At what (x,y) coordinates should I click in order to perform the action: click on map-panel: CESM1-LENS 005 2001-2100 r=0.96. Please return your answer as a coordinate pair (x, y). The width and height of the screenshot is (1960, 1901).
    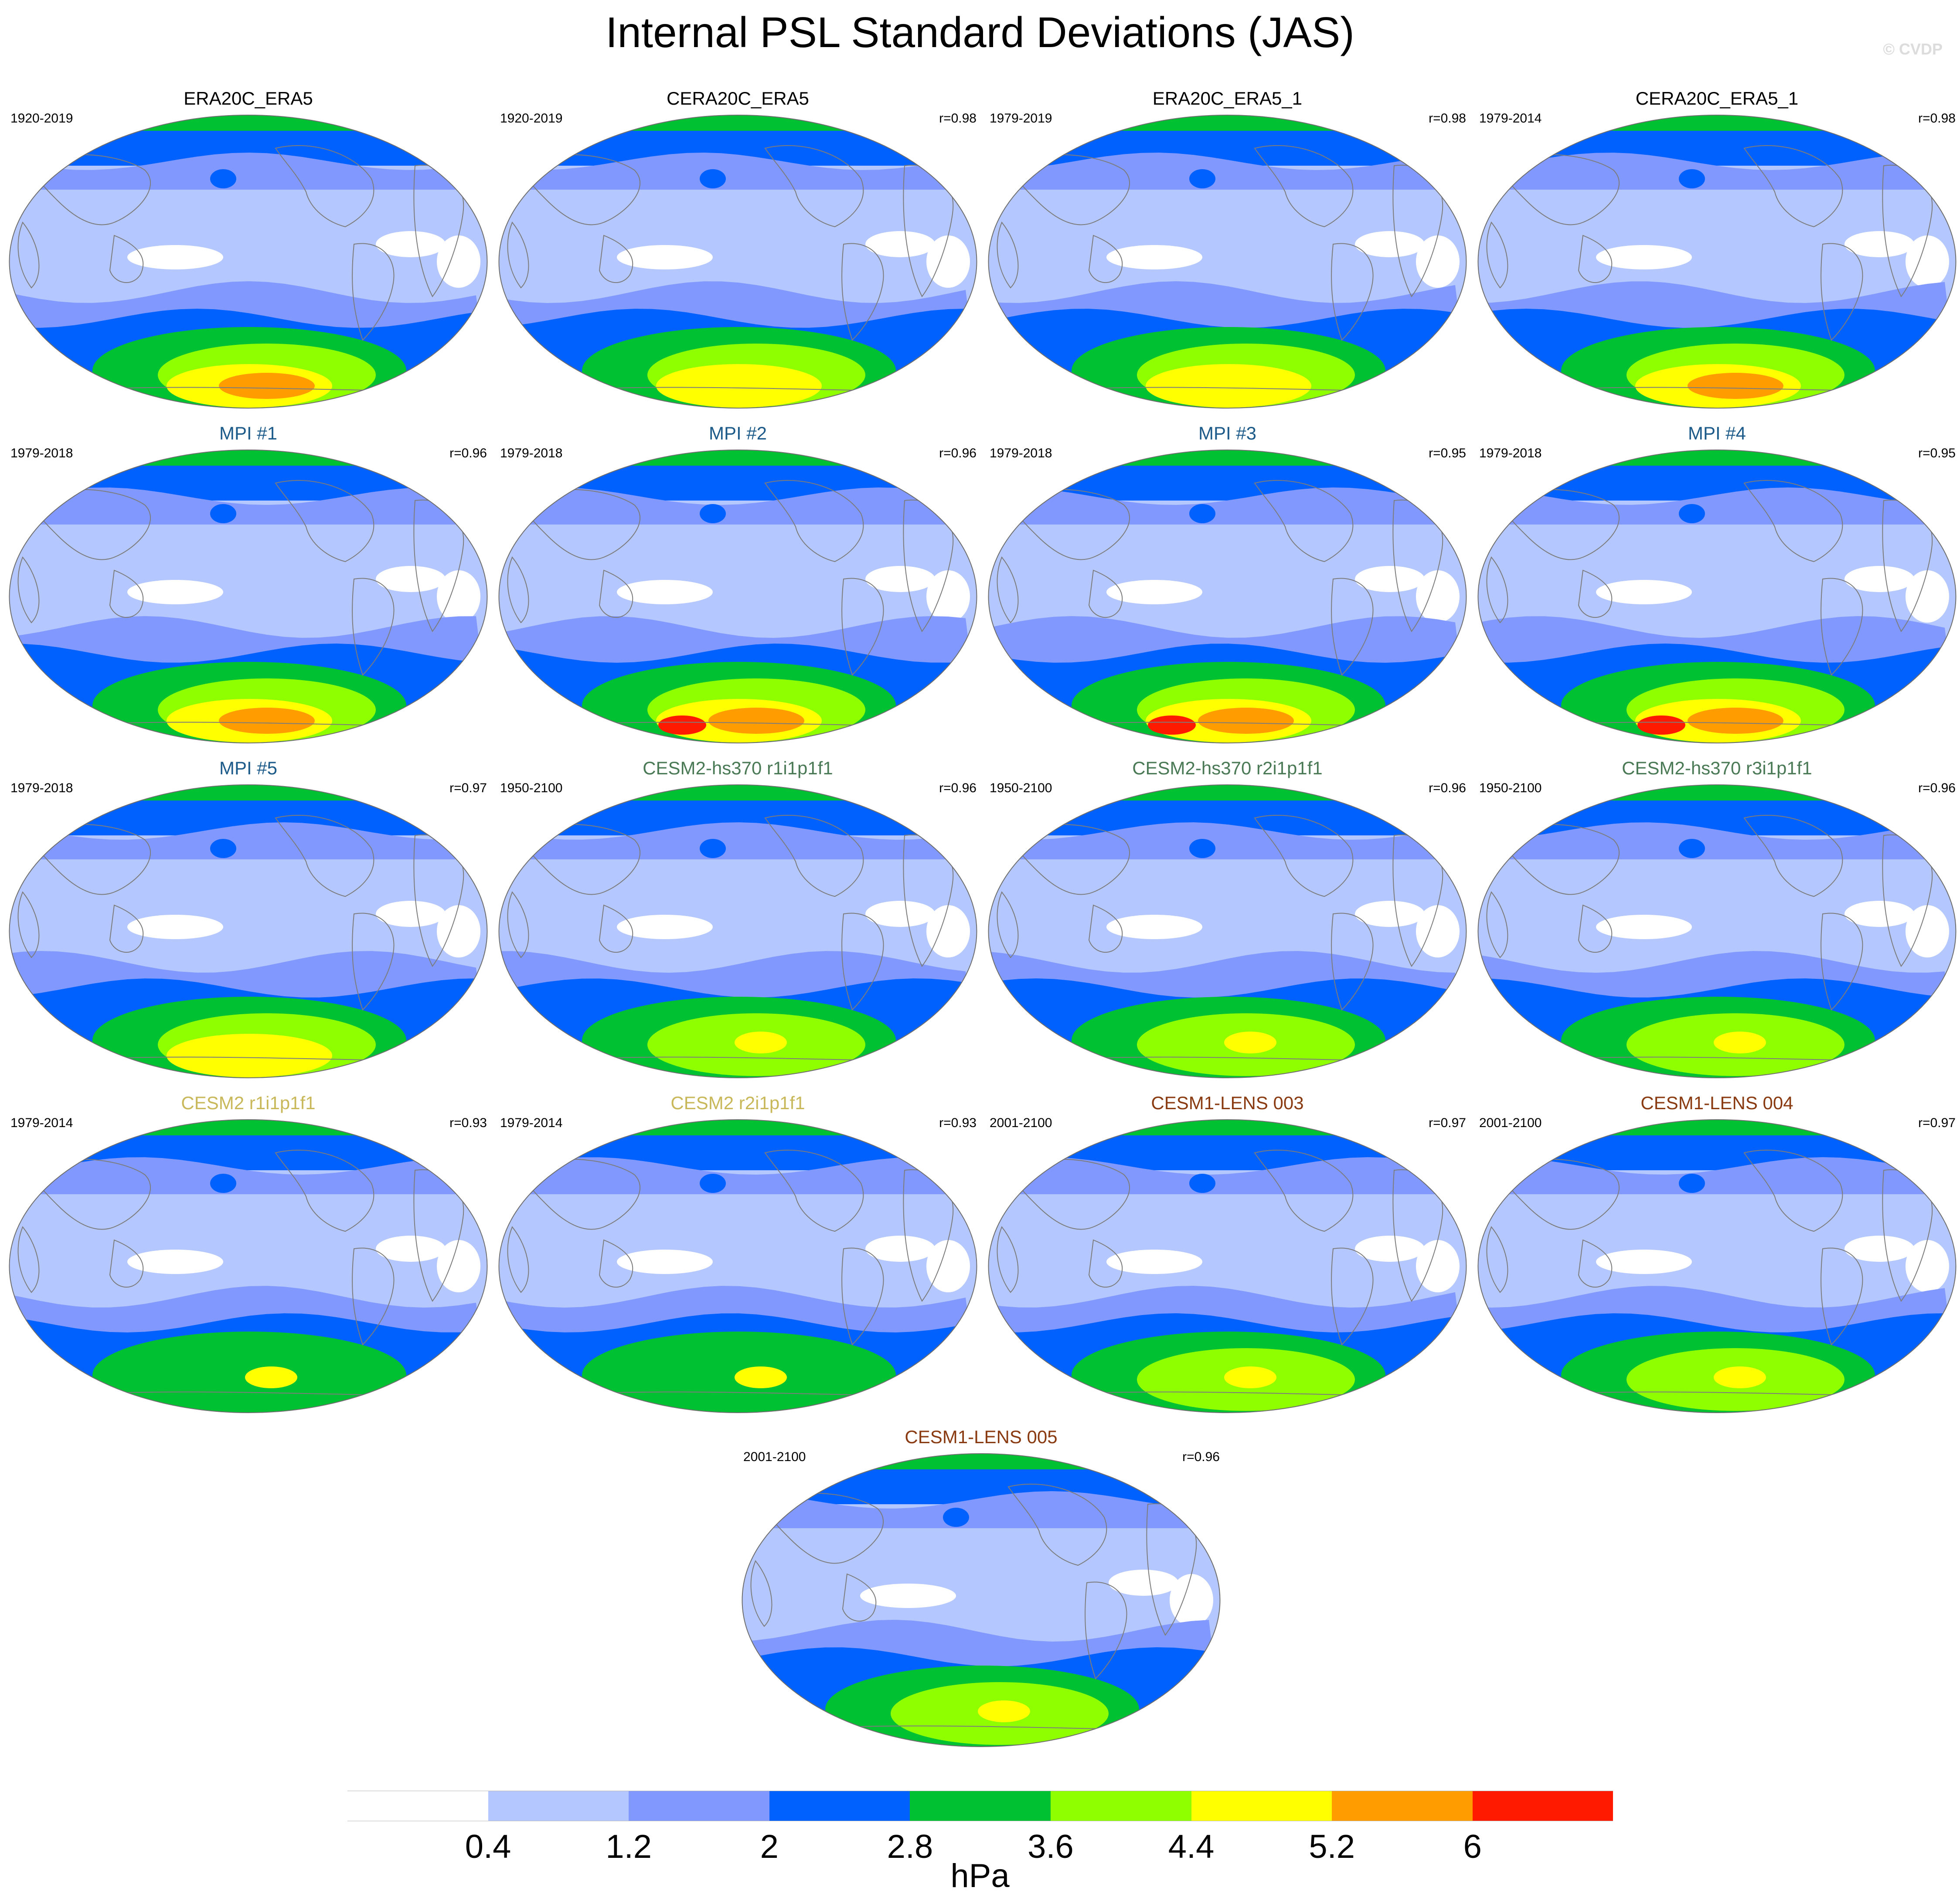
    Looking at the image, I should click on (981, 1586).